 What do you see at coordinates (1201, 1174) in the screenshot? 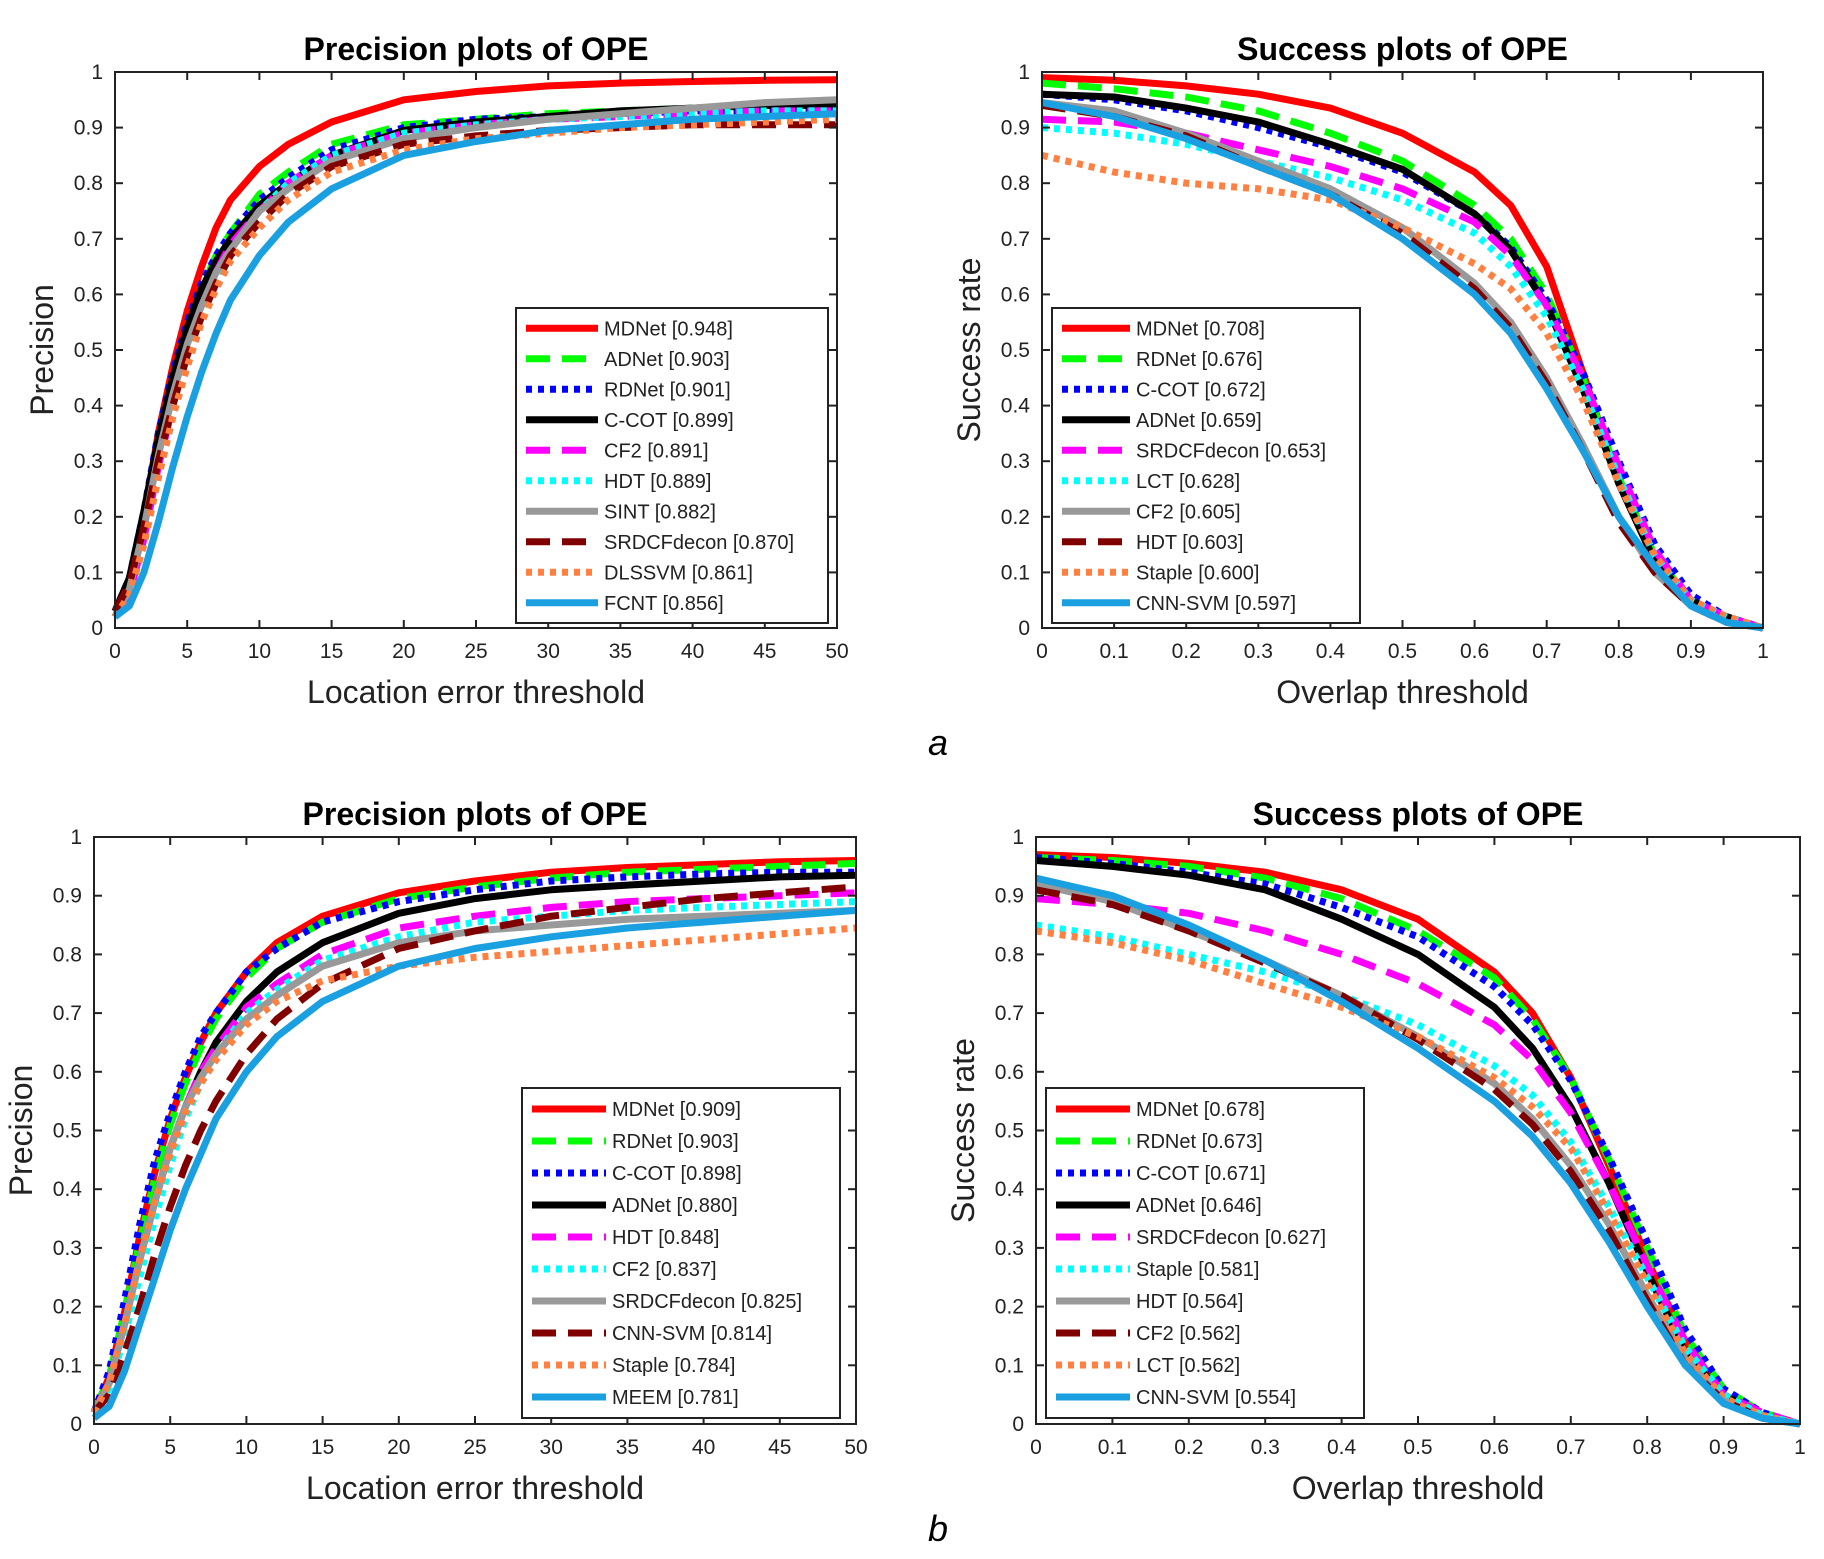
I see `legend-label-2: C-COT [0.671]` at bounding box center [1201, 1174].